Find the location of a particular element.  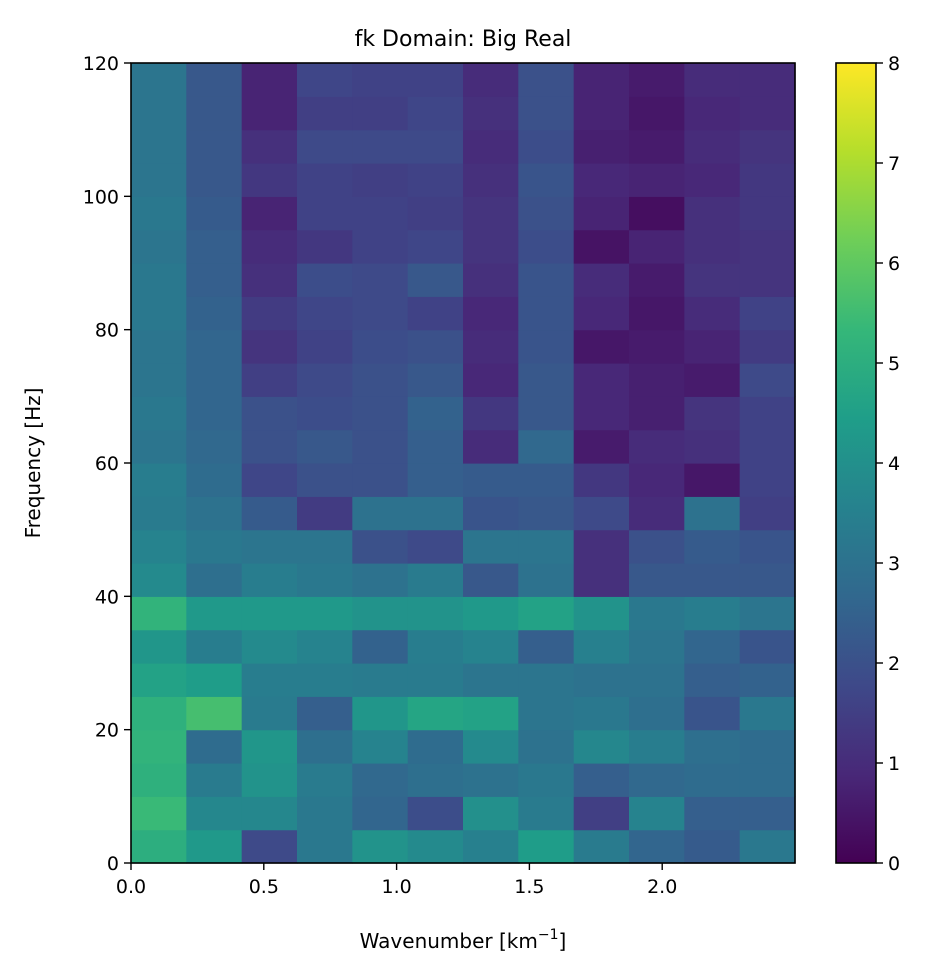

x-tick-label: 0.5 is located at coordinates (264, 887).